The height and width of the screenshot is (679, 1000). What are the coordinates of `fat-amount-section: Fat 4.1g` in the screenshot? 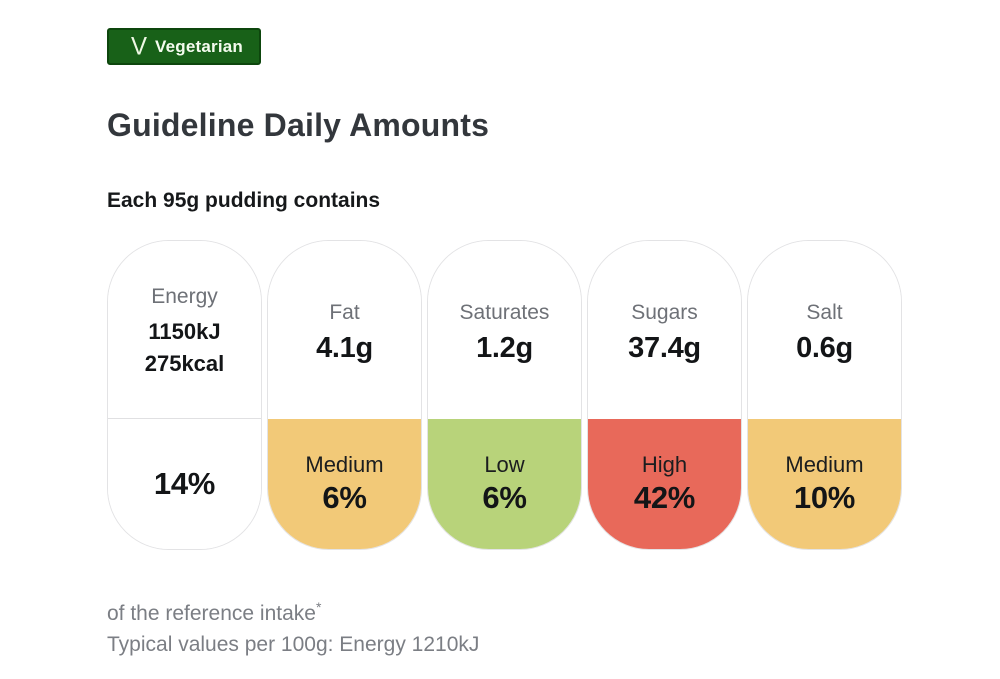 It's located at (344, 330).